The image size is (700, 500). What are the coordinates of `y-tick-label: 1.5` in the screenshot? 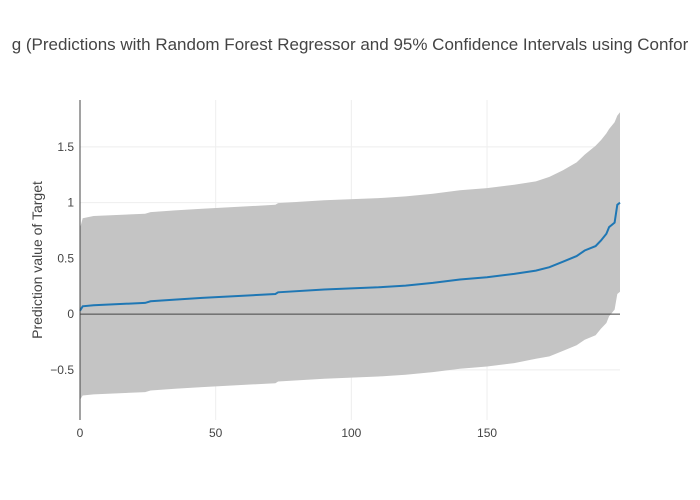 It's located at (65, 147).